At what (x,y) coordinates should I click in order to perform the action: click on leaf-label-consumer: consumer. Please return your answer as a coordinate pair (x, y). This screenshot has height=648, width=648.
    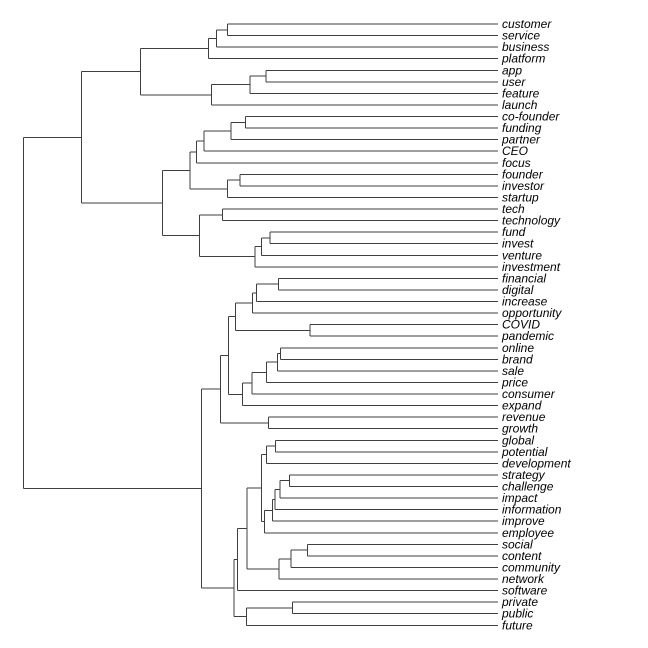
    Looking at the image, I should click on (529, 394).